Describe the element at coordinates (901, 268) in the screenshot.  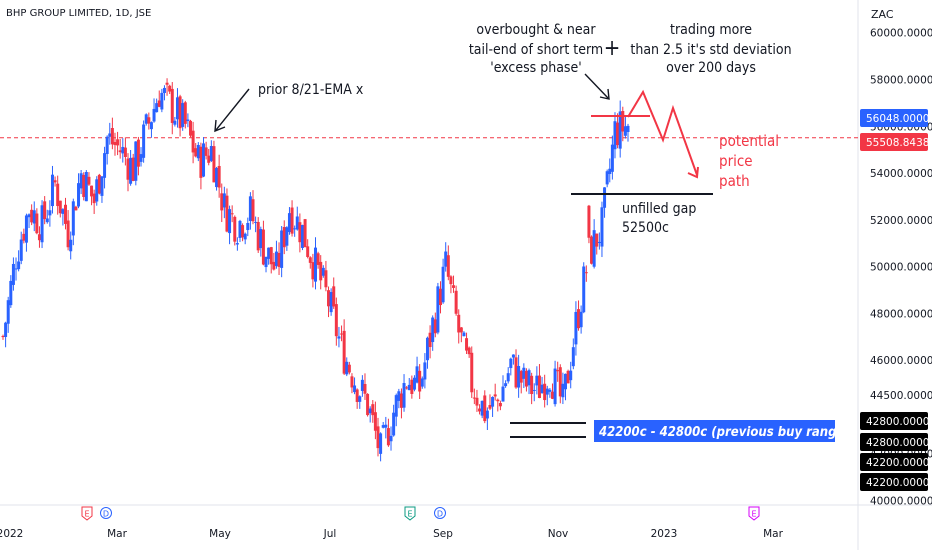
I see `y-tick-label: 50000.0000` at that location.